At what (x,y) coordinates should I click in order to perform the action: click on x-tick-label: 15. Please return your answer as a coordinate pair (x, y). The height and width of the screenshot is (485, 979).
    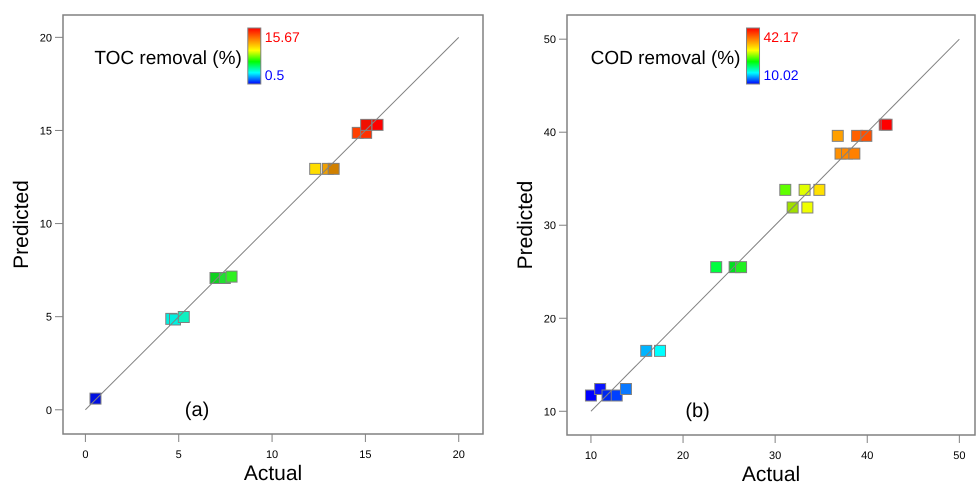
    Looking at the image, I should click on (365, 455).